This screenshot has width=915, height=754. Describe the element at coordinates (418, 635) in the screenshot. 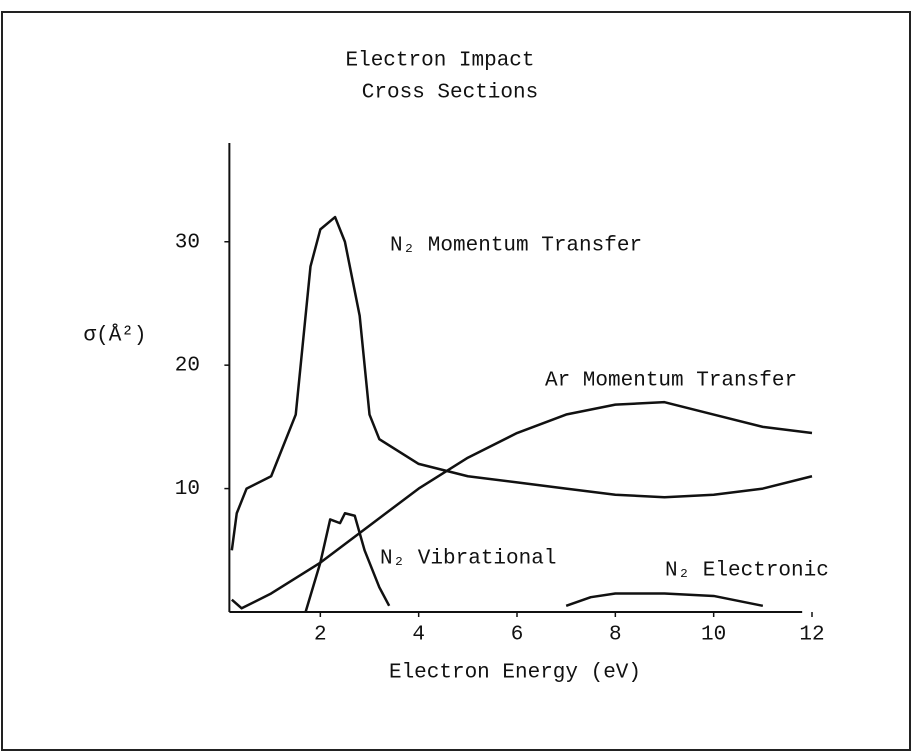

I see `x-tick-label: 4` at that location.